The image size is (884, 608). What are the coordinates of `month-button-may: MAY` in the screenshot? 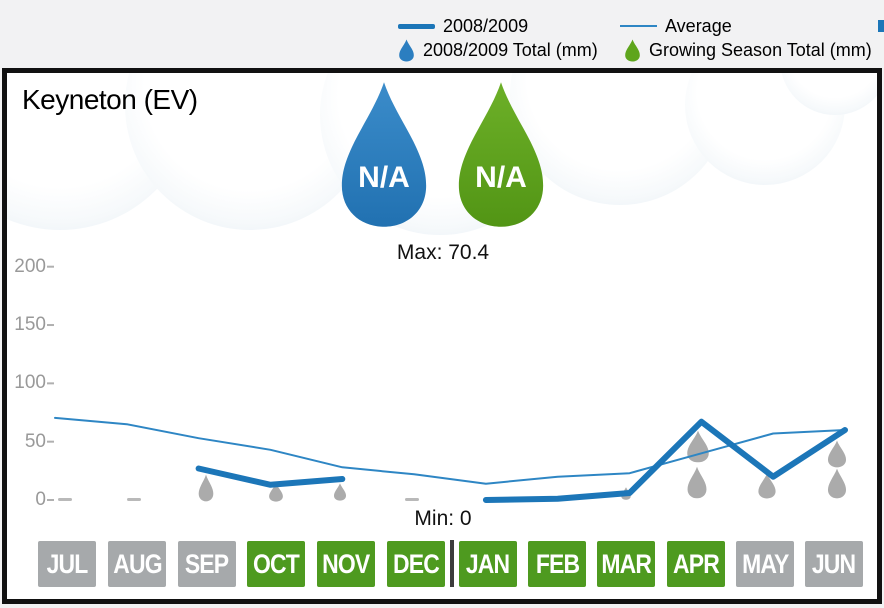 It's located at (765, 564).